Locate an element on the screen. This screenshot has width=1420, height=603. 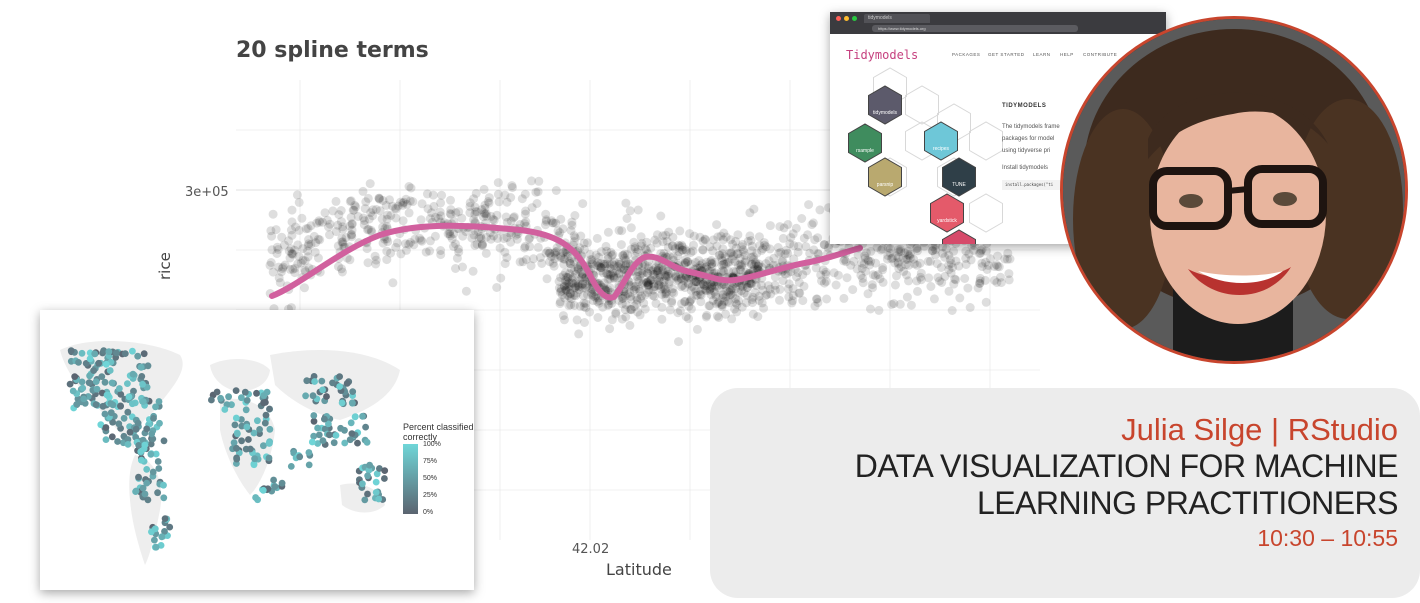
maximize-dot-icon is located at coordinates (854, 18).